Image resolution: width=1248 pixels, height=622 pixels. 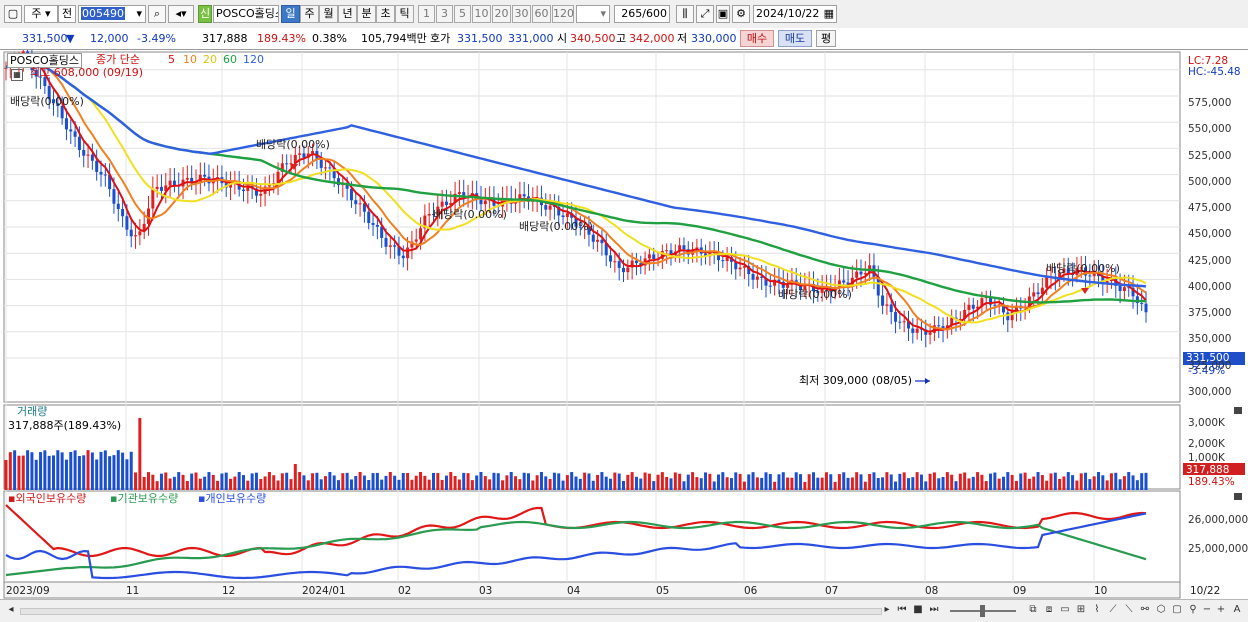 What do you see at coordinates (1193, 609) in the screenshot?
I see `tool-icon-11: ⚲` at bounding box center [1193, 609].